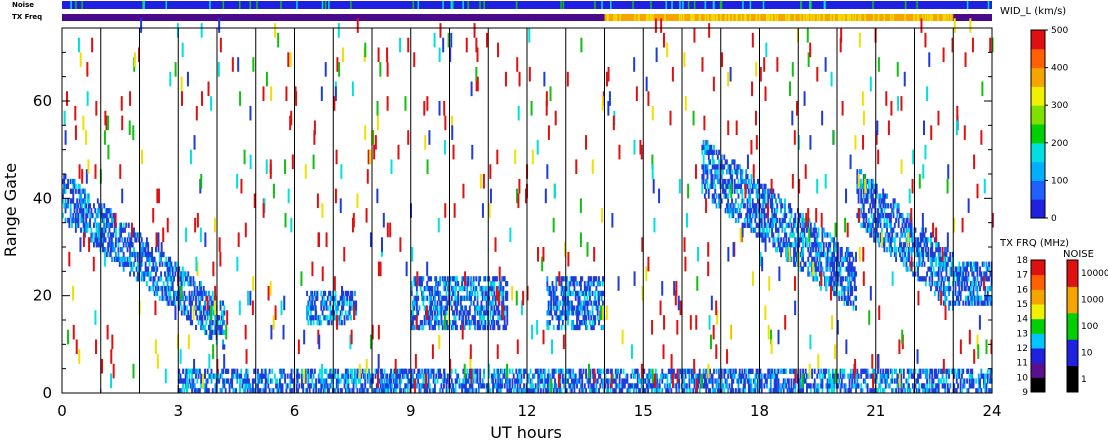 This screenshot has height=441, width=1108. What do you see at coordinates (930, 17) in the screenshot?
I see `txfreq-fleck` at bounding box center [930, 17].